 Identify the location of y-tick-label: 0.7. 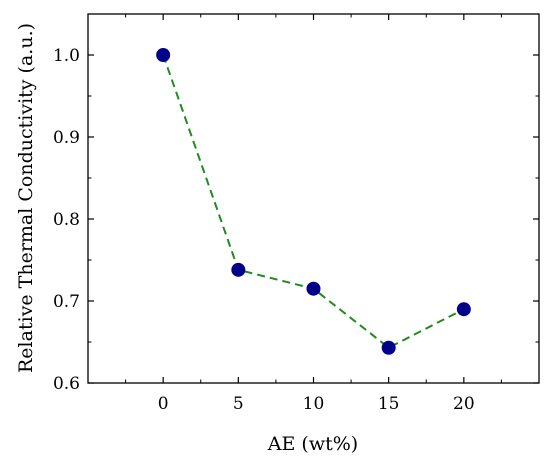
(66, 302).